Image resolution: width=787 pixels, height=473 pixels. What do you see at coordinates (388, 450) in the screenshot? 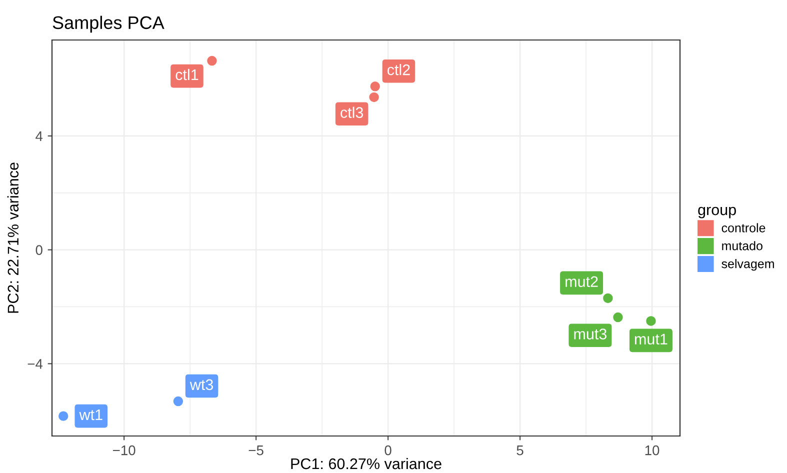
I see `x-tick-label: 0` at bounding box center [388, 450].